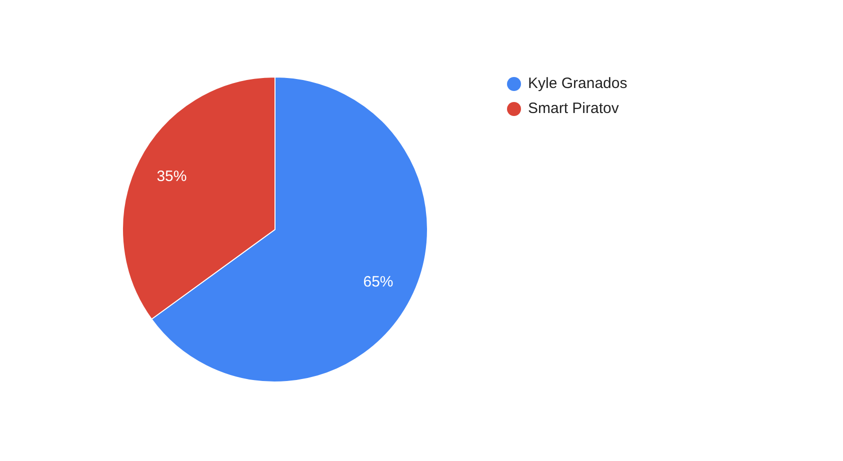 This screenshot has height=461, width=843. What do you see at coordinates (574, 109) in the screenshot?
I see `legend-label: Smart Piratov` at bounding box center [574, 109].